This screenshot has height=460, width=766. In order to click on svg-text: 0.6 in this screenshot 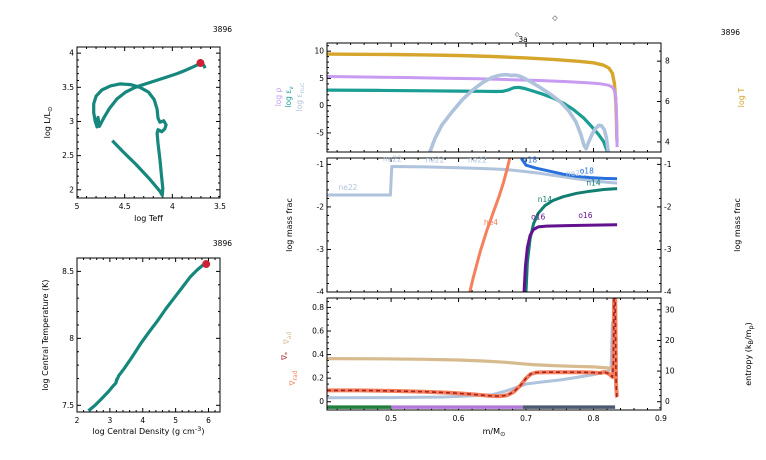, I will do `click(318, 331)`.